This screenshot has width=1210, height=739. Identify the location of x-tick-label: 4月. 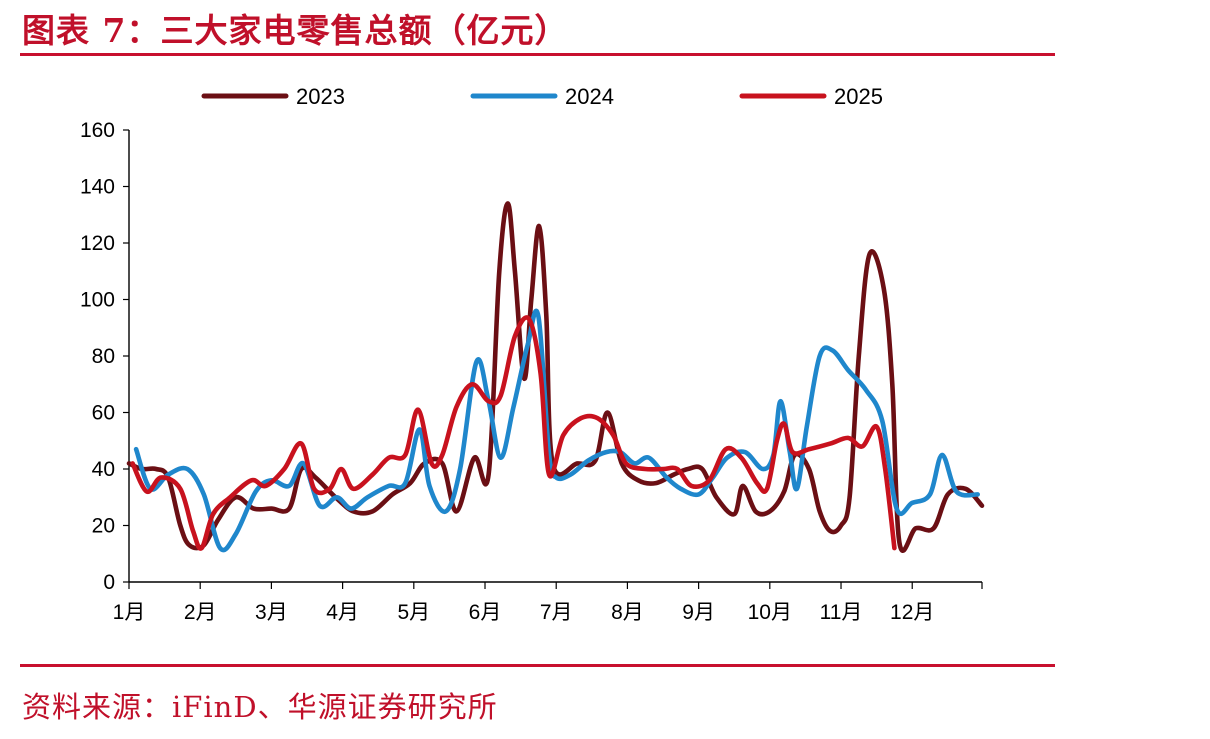
(342, 612).